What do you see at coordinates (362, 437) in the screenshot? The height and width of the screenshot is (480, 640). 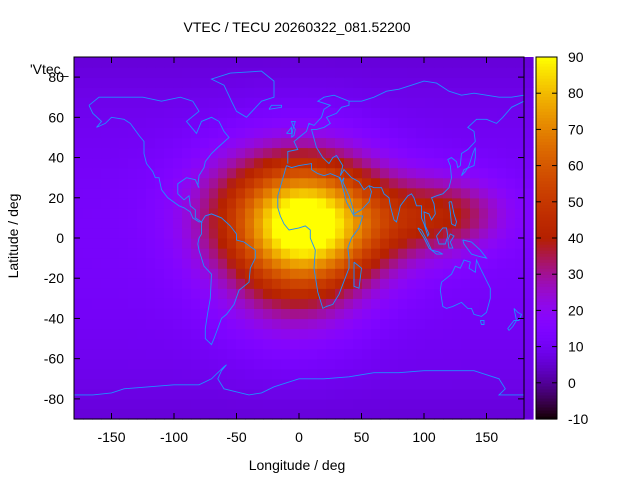 I see `x-tick-label: 50` at bounding box center [362, 437].